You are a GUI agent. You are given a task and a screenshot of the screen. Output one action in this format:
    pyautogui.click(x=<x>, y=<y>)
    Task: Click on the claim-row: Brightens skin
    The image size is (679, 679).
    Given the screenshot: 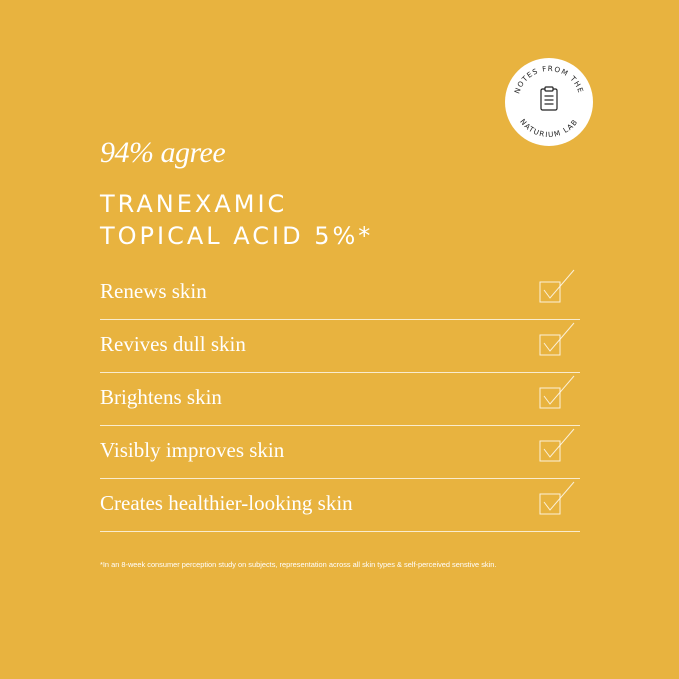 What is the action you would take?
    pyautogui.click(x=340, y=399)
    